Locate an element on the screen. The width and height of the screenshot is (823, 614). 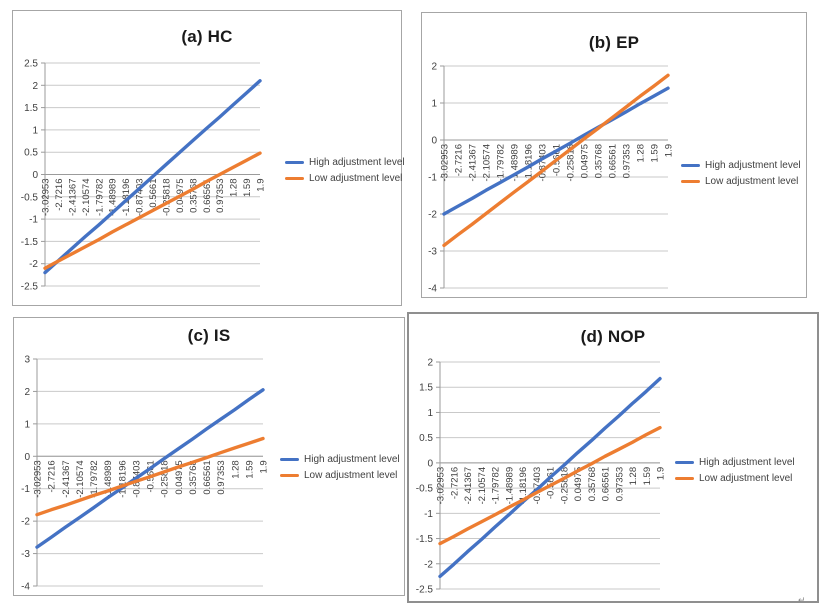
svg-text: 1.5 is located at coordinates (426, 388).